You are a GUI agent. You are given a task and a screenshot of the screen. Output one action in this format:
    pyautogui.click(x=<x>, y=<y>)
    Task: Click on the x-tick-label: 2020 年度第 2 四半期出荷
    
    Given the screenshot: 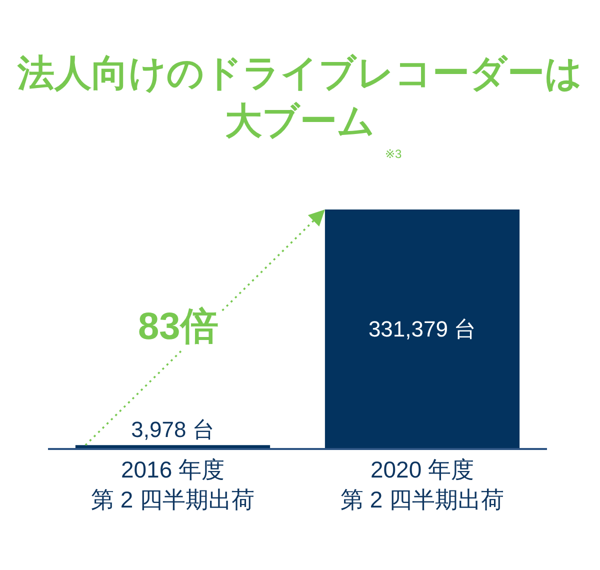 What is the action you would take?
    pyautogui.click(x=422, y=484)
    